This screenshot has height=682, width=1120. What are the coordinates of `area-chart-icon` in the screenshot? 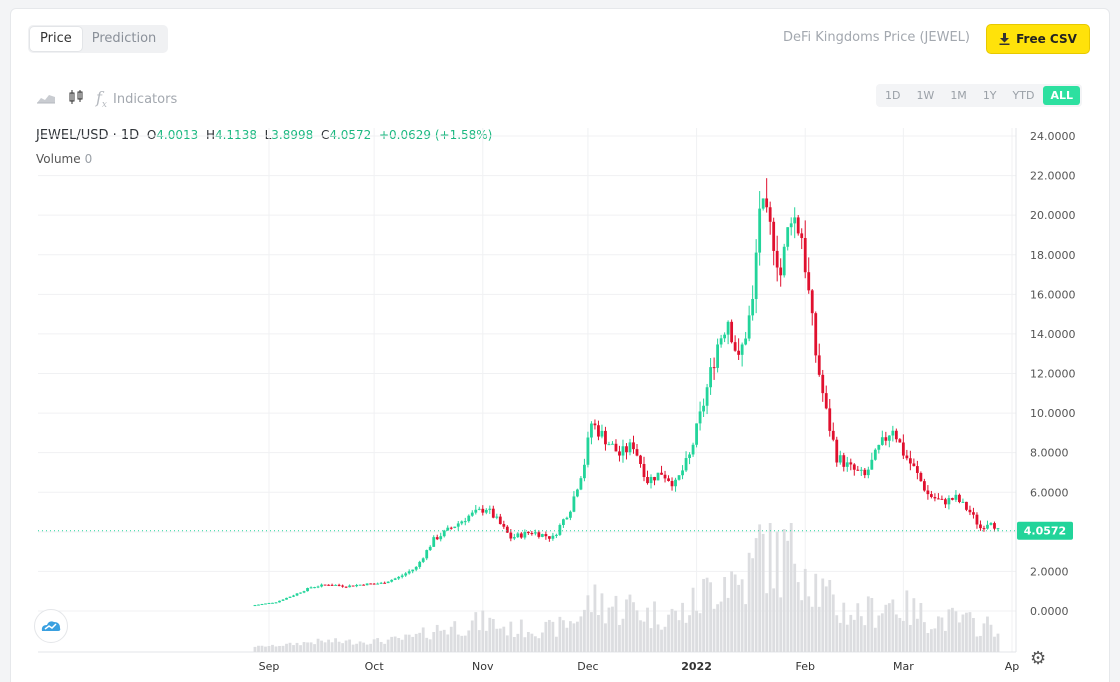 It's located at (46, 99).